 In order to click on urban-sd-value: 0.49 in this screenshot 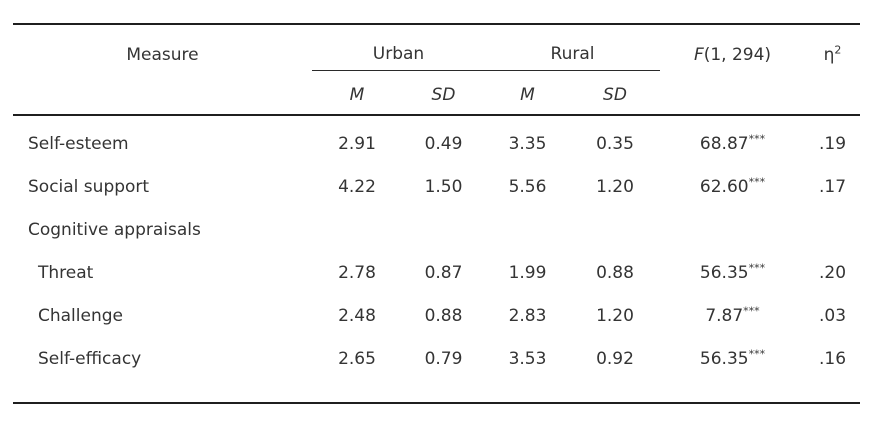, I will do `click(443, 143)`.